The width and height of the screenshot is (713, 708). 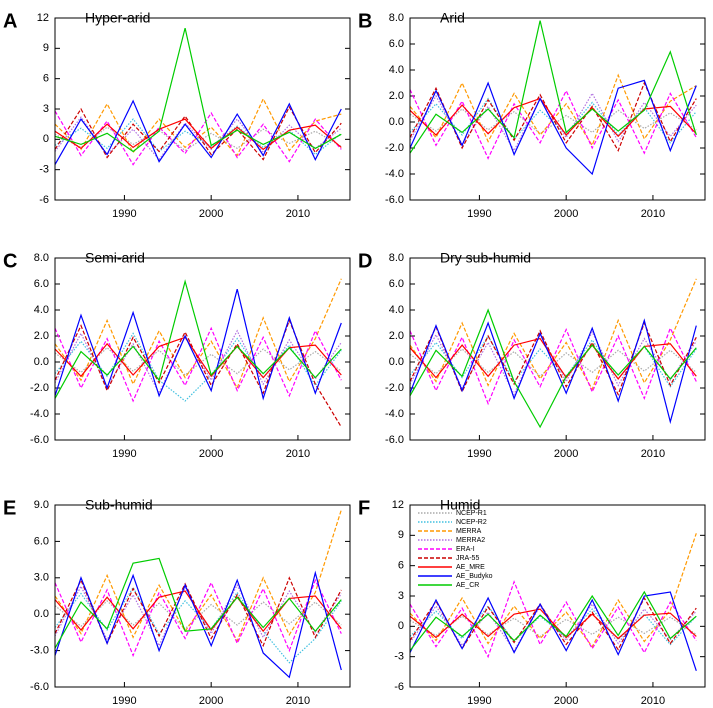 I want to click on legend-label: JRA-55, so click(x=467, y=558).